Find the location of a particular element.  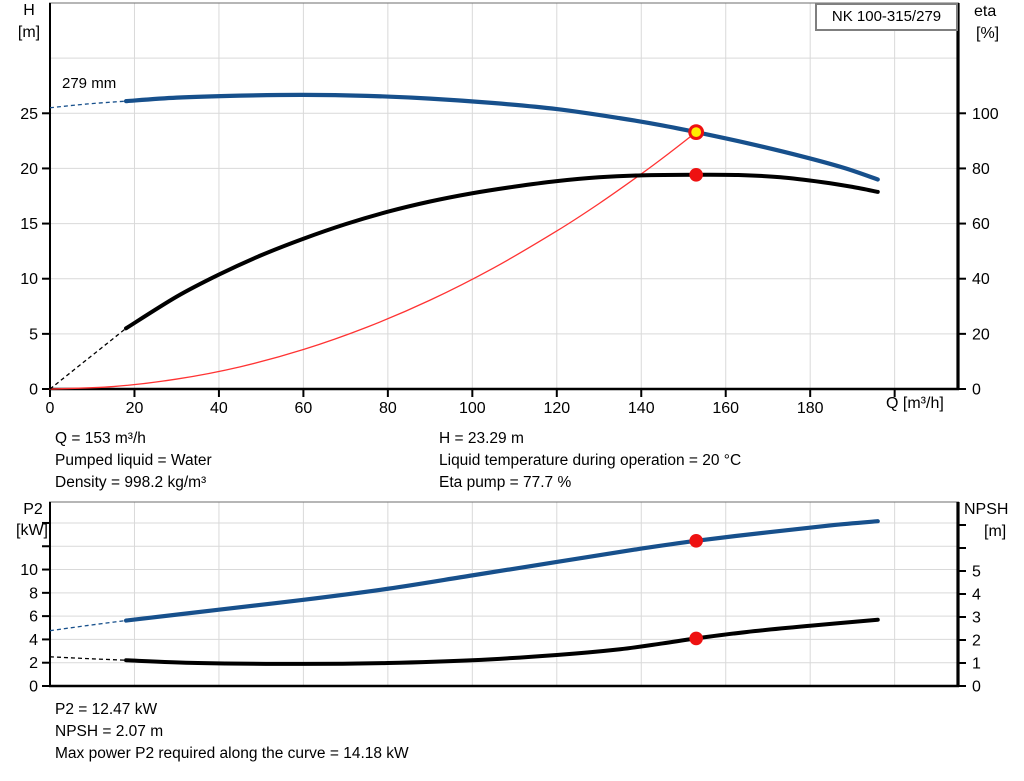

stat-pumped-liquid: Pumped liquid = Water is located at coordinates (133, 460).